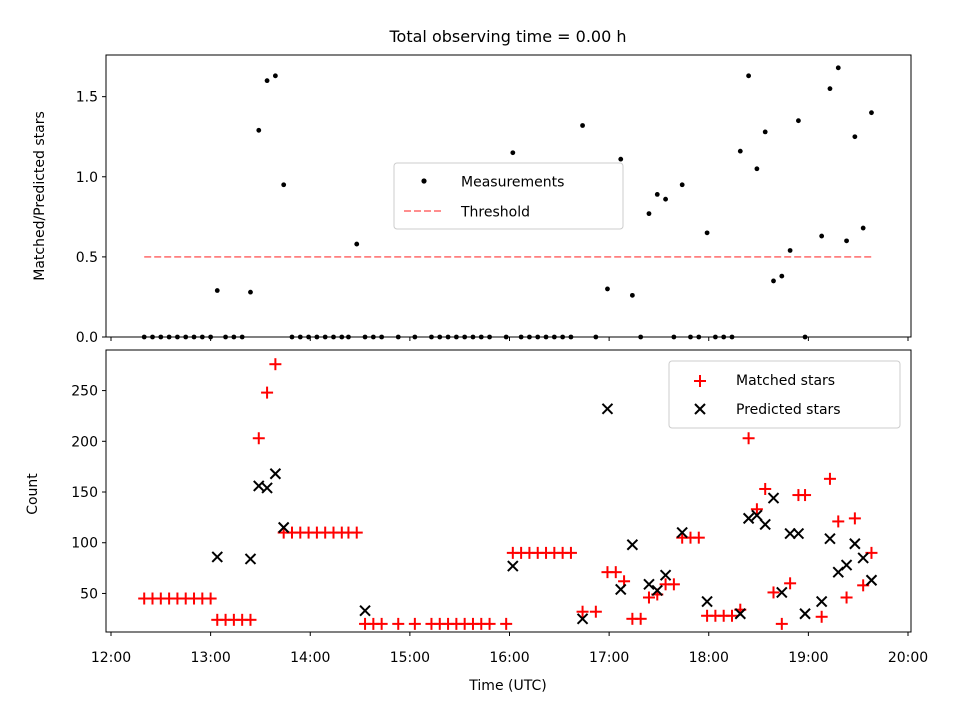  I want to click on counts-x-tick-label: 20:00, so click(908, 658).